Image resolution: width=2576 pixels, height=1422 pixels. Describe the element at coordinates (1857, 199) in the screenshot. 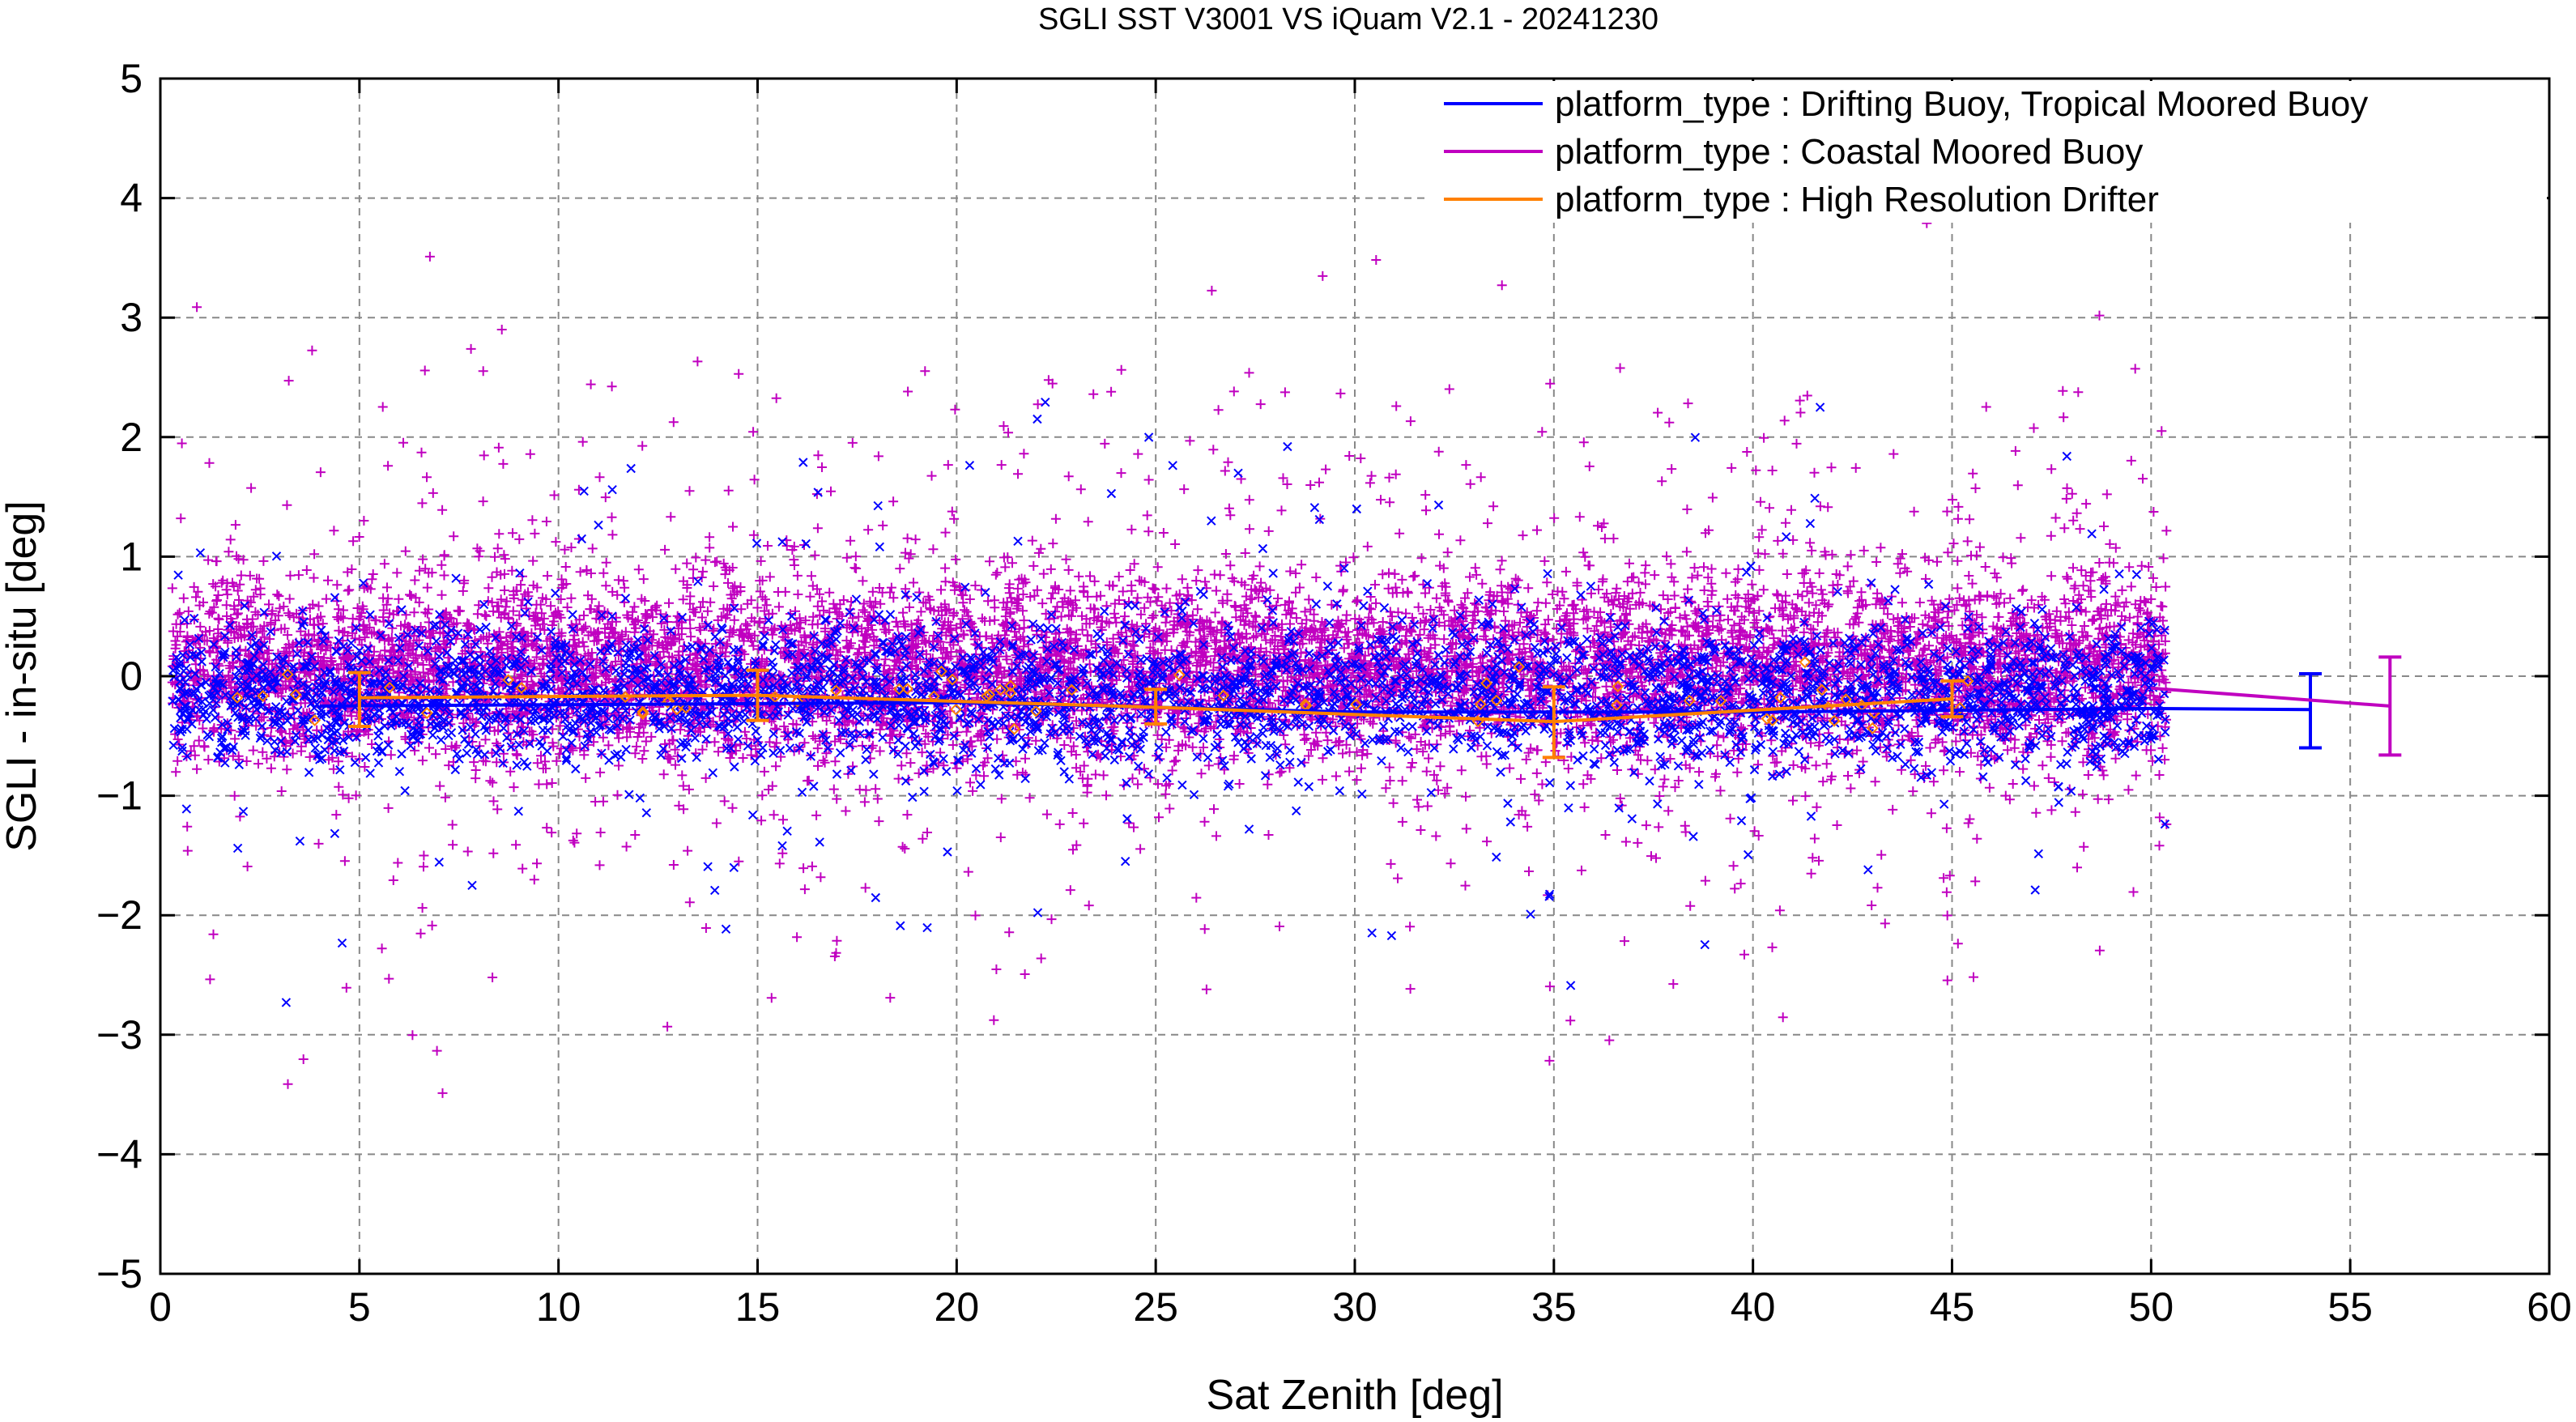

I see `legend-label-2: platform_type : High Resolution Drifter` at that location.